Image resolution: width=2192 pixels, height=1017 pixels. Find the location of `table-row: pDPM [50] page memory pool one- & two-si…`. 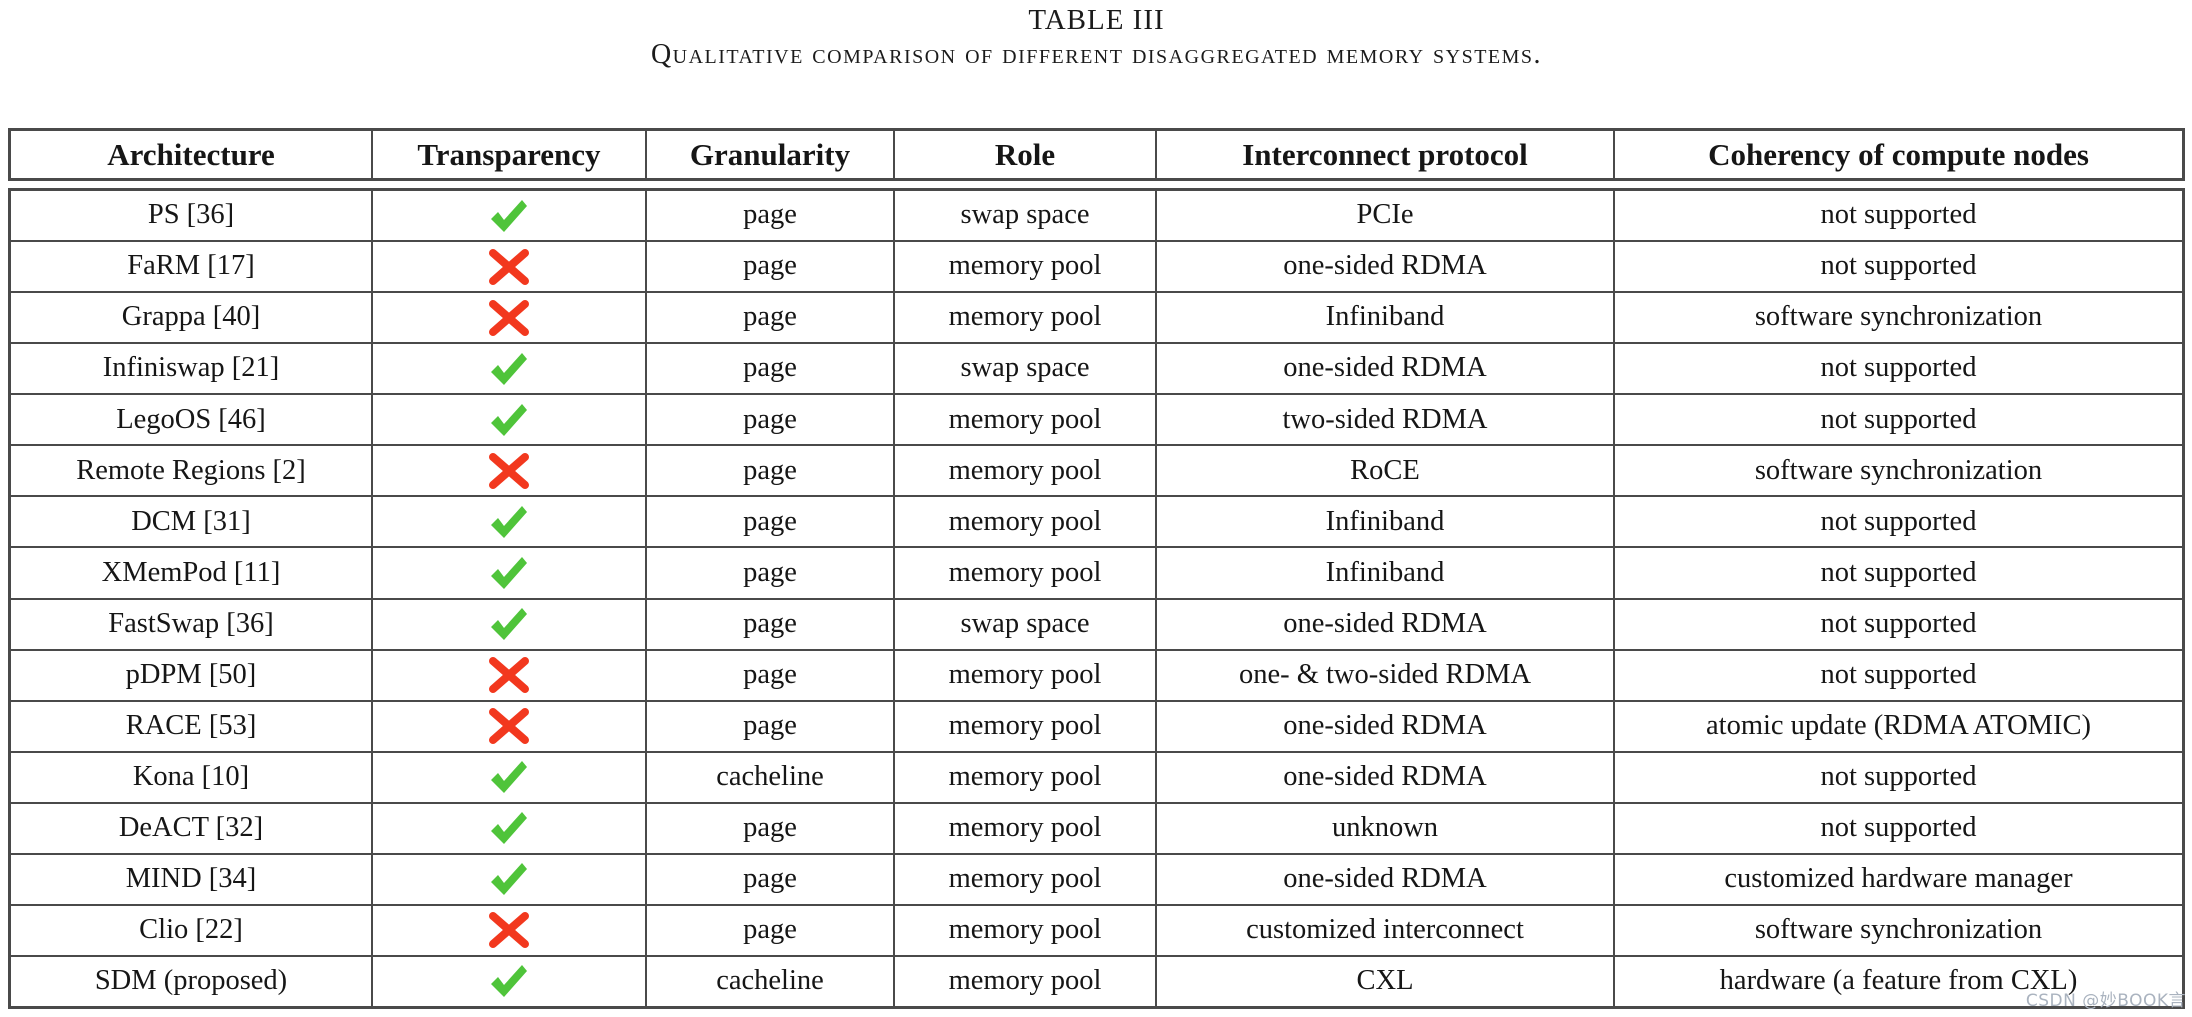

table-row: pDPM [50] page memory pool one- & two-si… is located at coordinates (1096, 674).